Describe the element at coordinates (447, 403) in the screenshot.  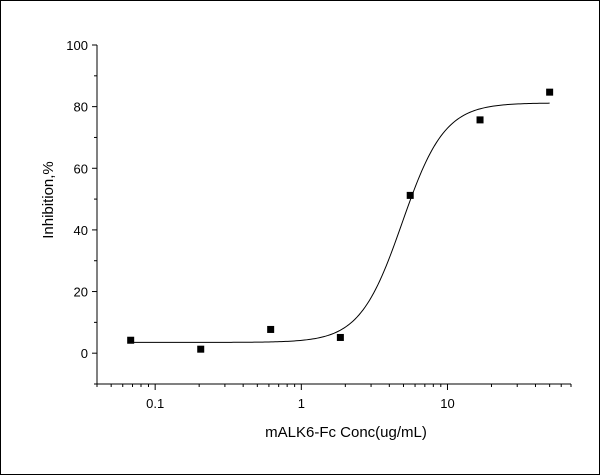
I see `x-tick-label: 10` at that location.